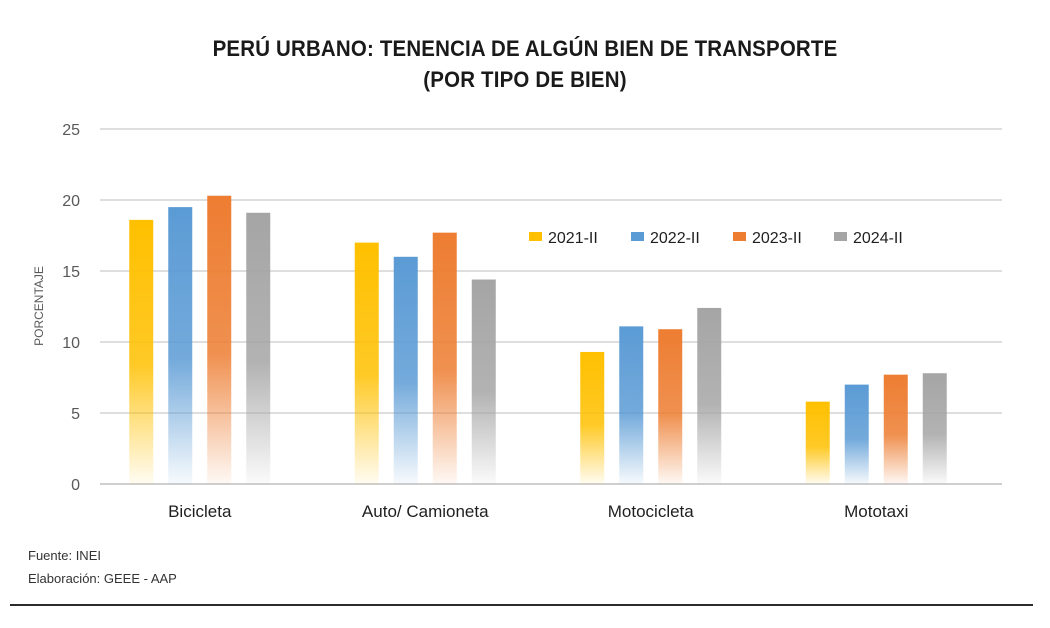  What do you see at coordinates (777, 238) in the screenshot?
I see `legend-label: 2023-II` at bounding box center [777, 238].